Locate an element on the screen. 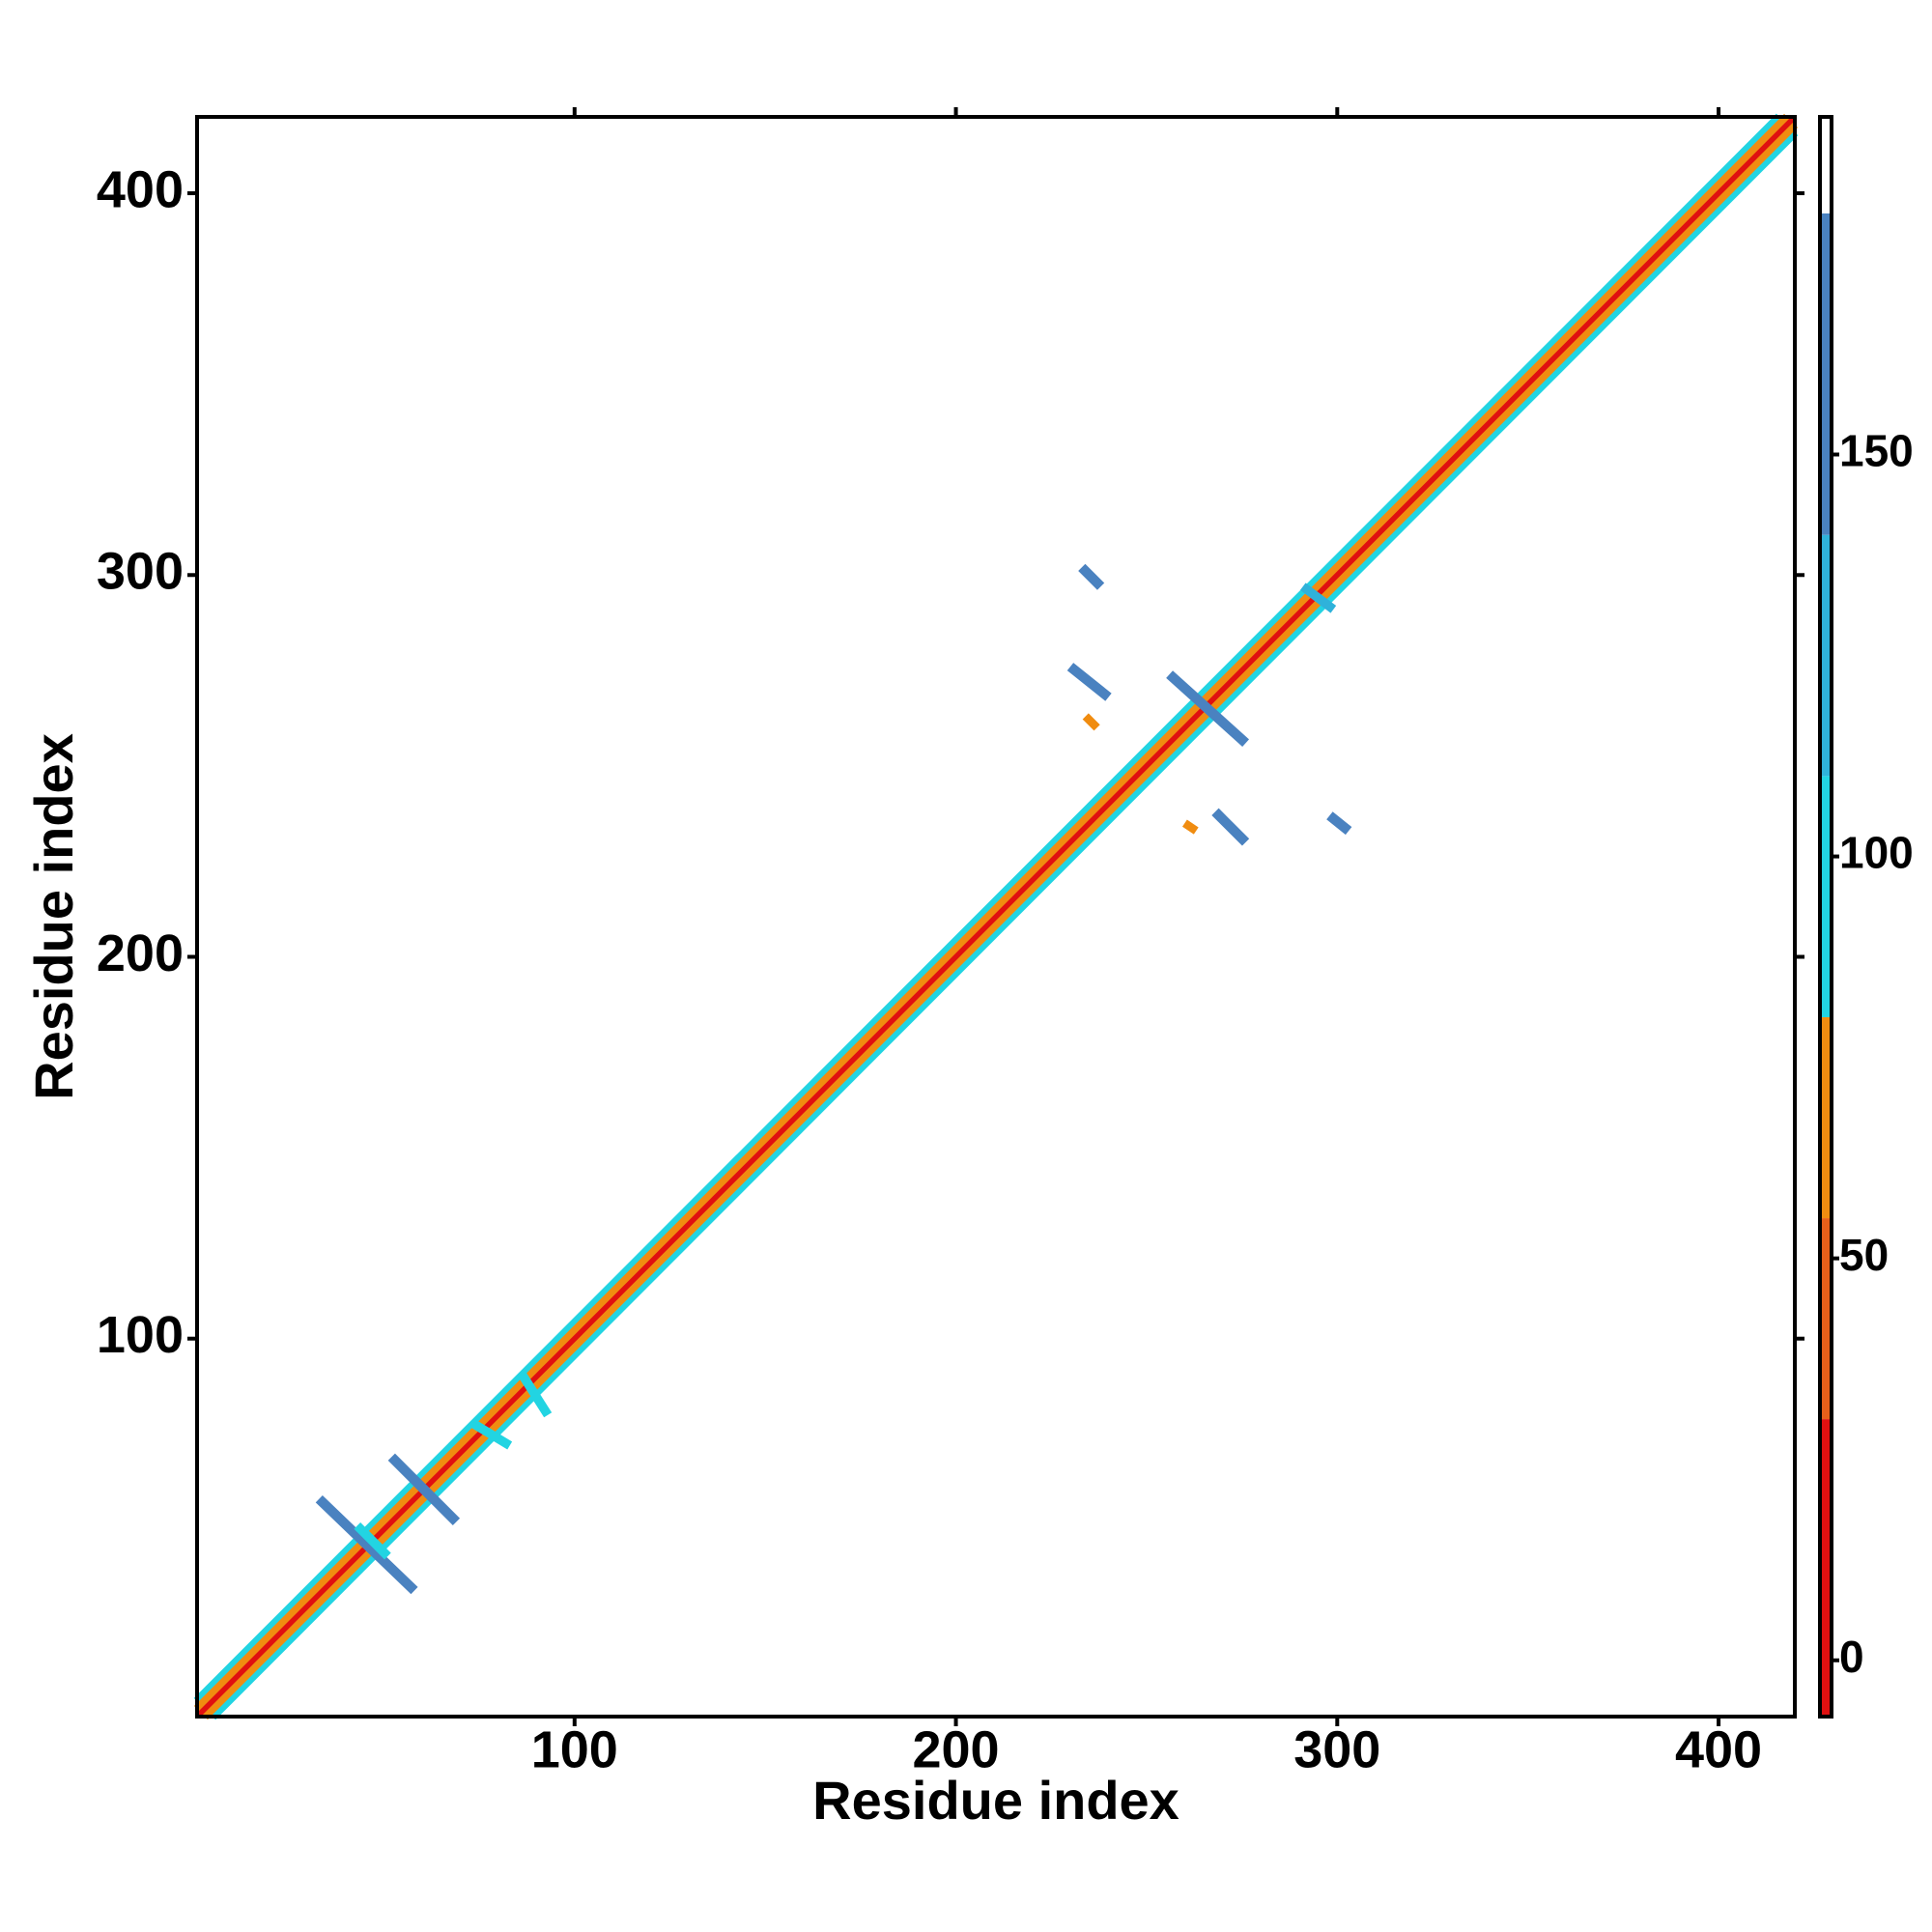 The height and width of the screenshot is (1932, 1932). x-tick-label: 100 is located at coordinates (574, 1749).